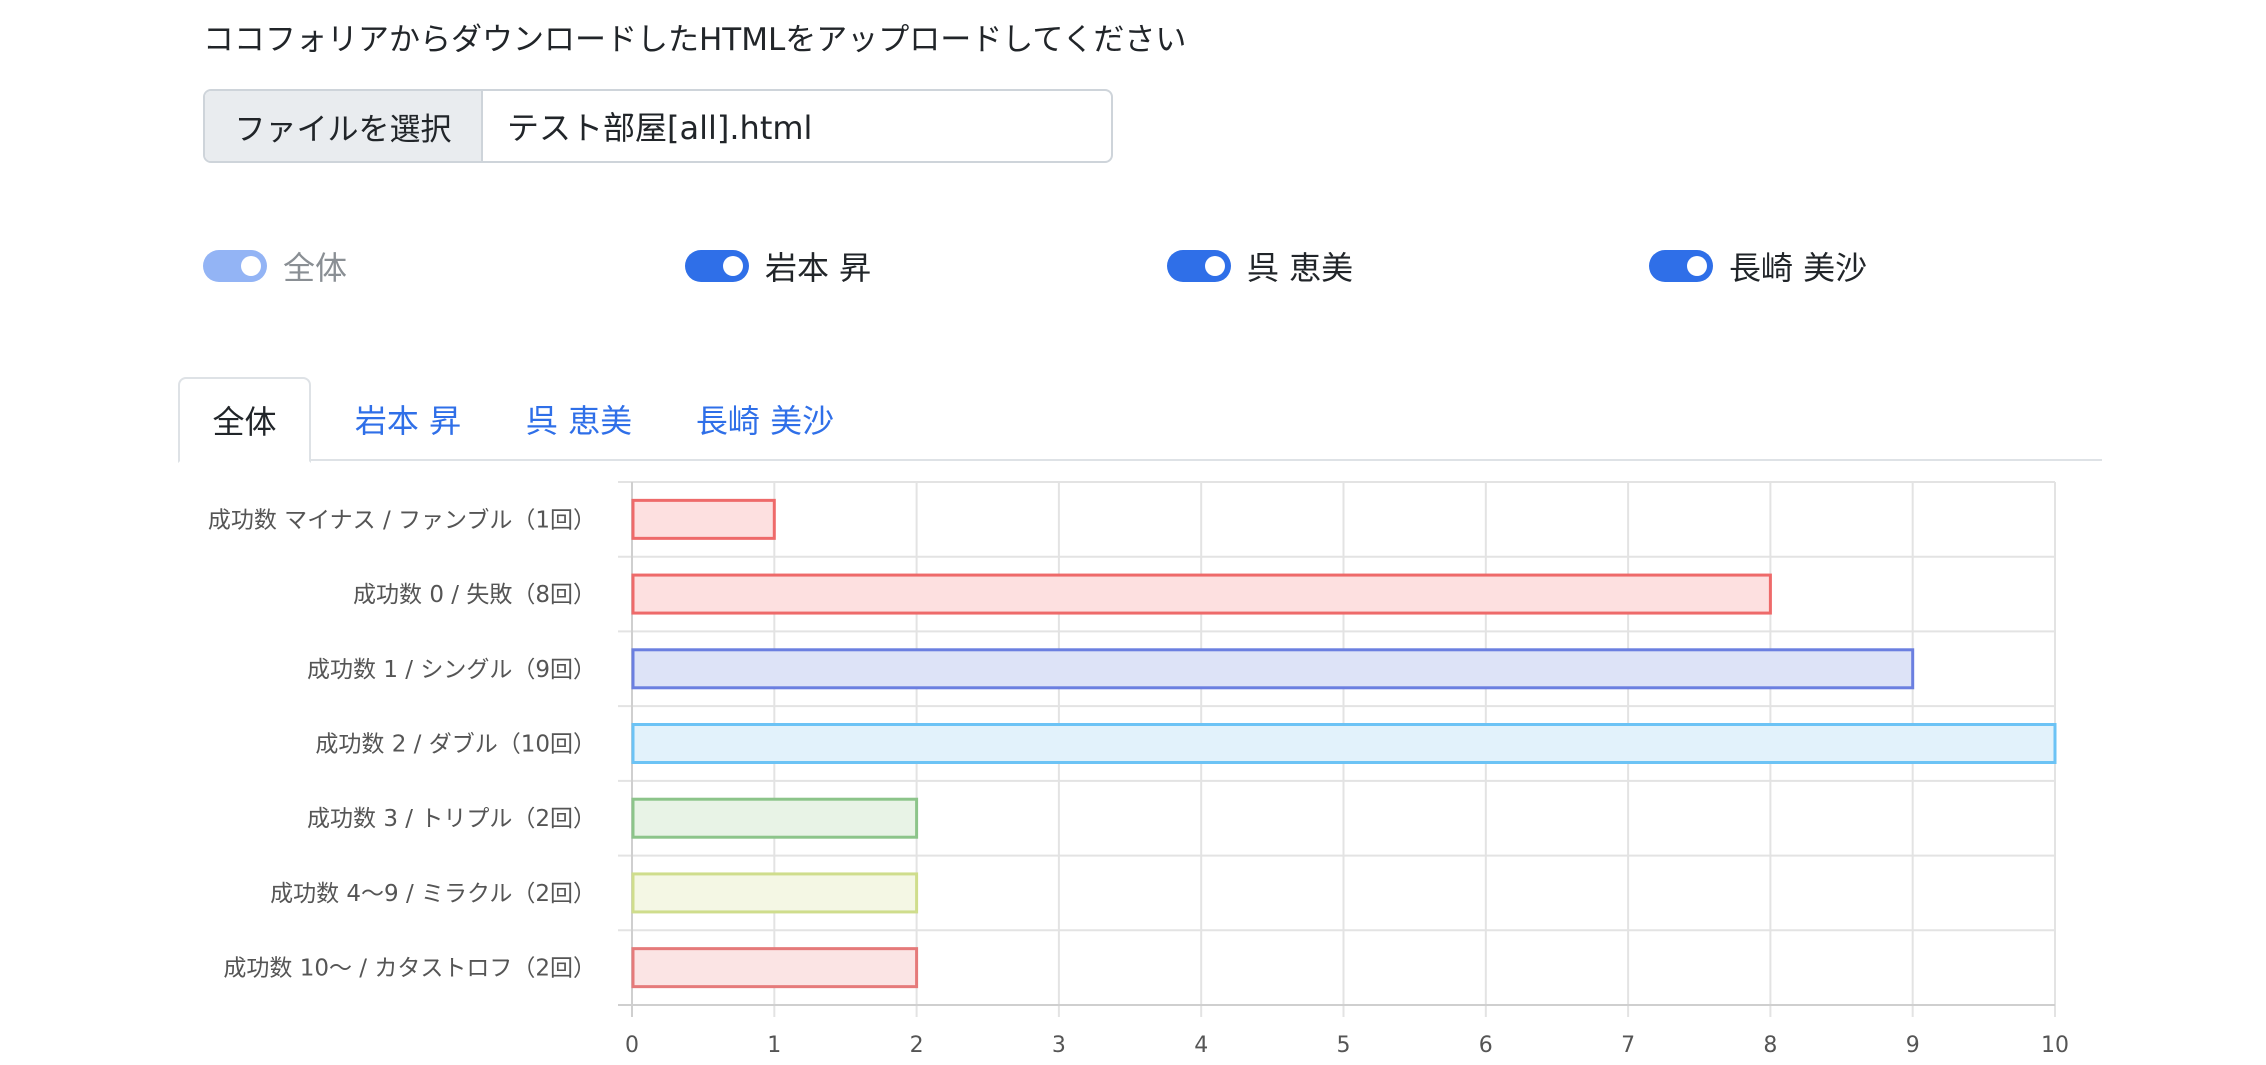 The height and width of the screenshot is (1065, 2266). Describe the element at coordinates (1059, 1045) in the screenshot. I see `x-tick-label: 3` at that location.